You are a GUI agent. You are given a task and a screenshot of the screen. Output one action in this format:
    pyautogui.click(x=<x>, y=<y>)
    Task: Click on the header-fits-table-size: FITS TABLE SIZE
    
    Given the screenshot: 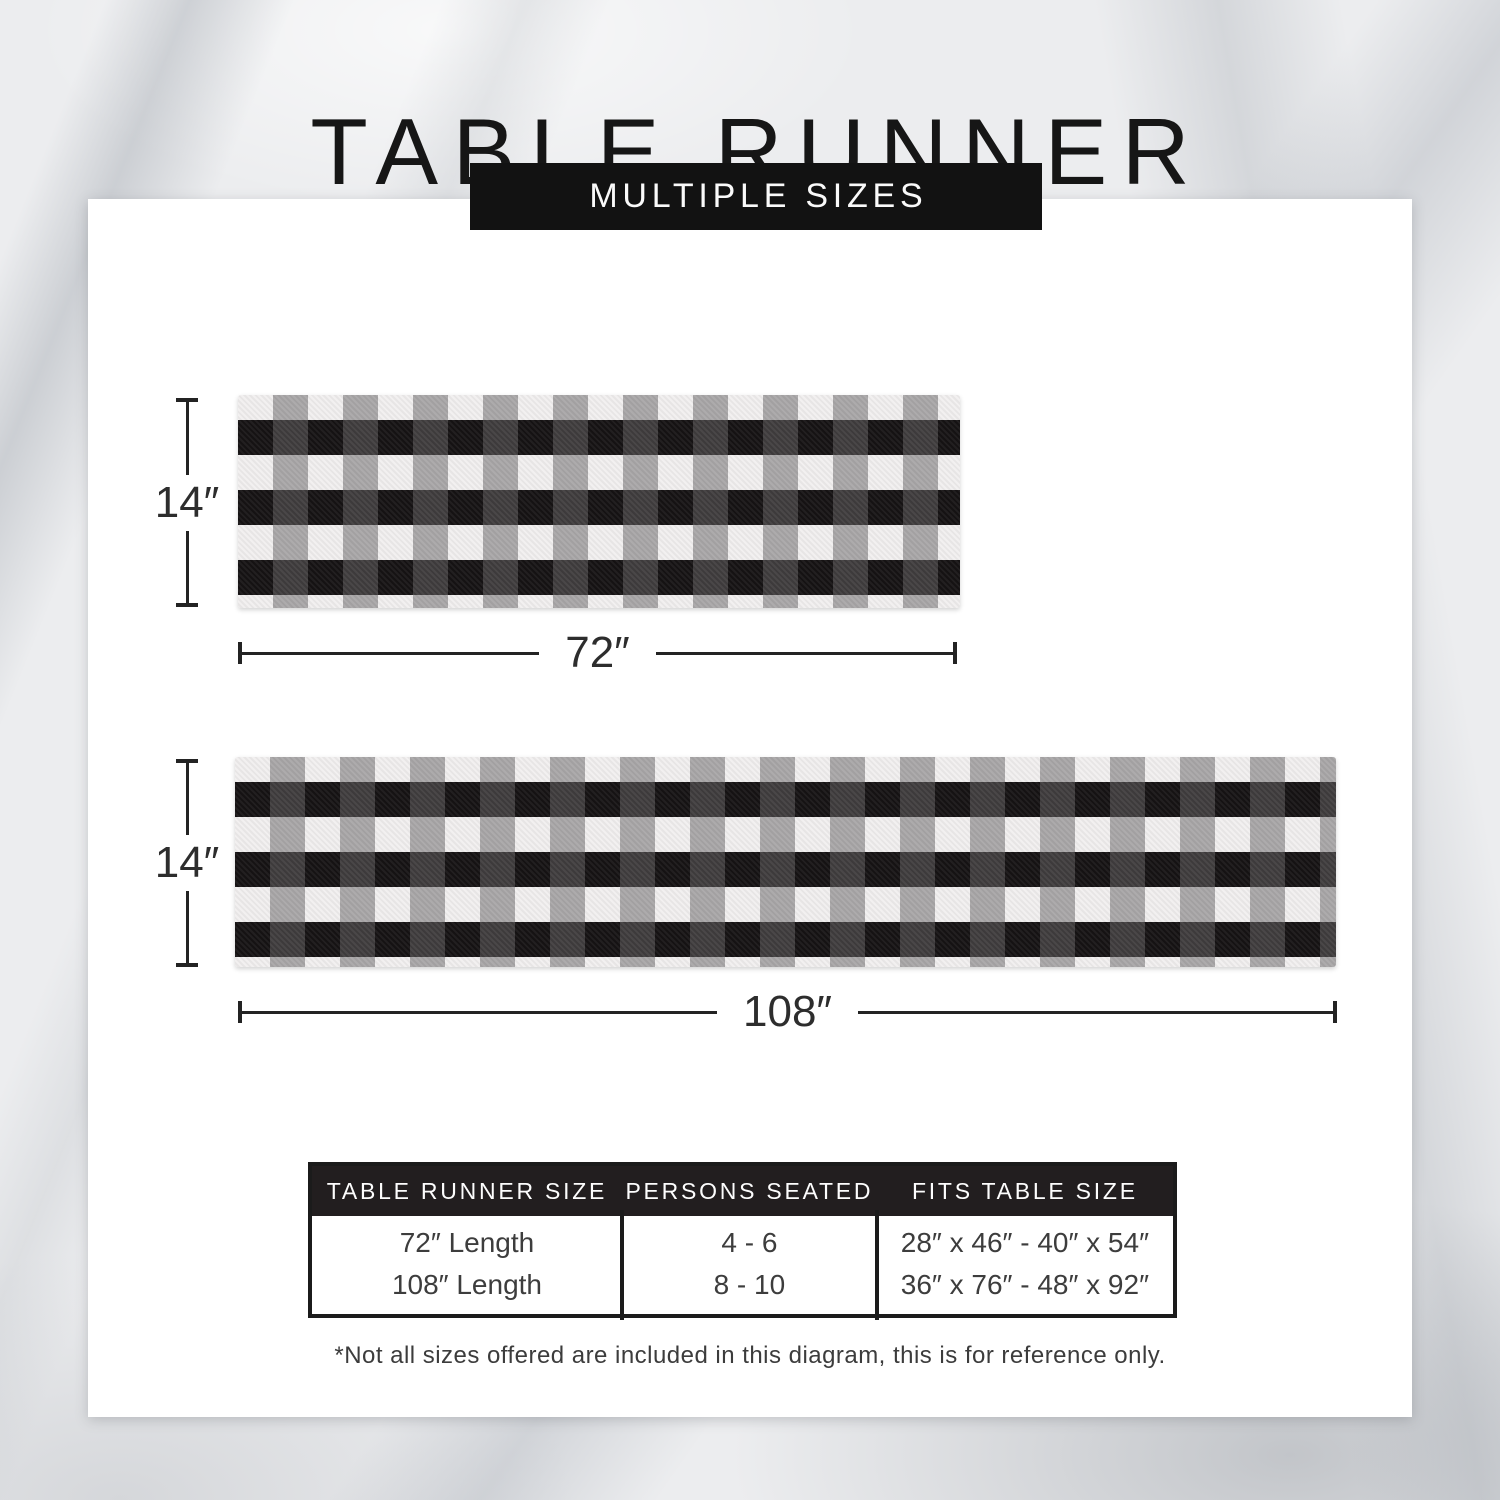 What is the action you would take?
    pyautogui.click(x=1024, y=1190)
    